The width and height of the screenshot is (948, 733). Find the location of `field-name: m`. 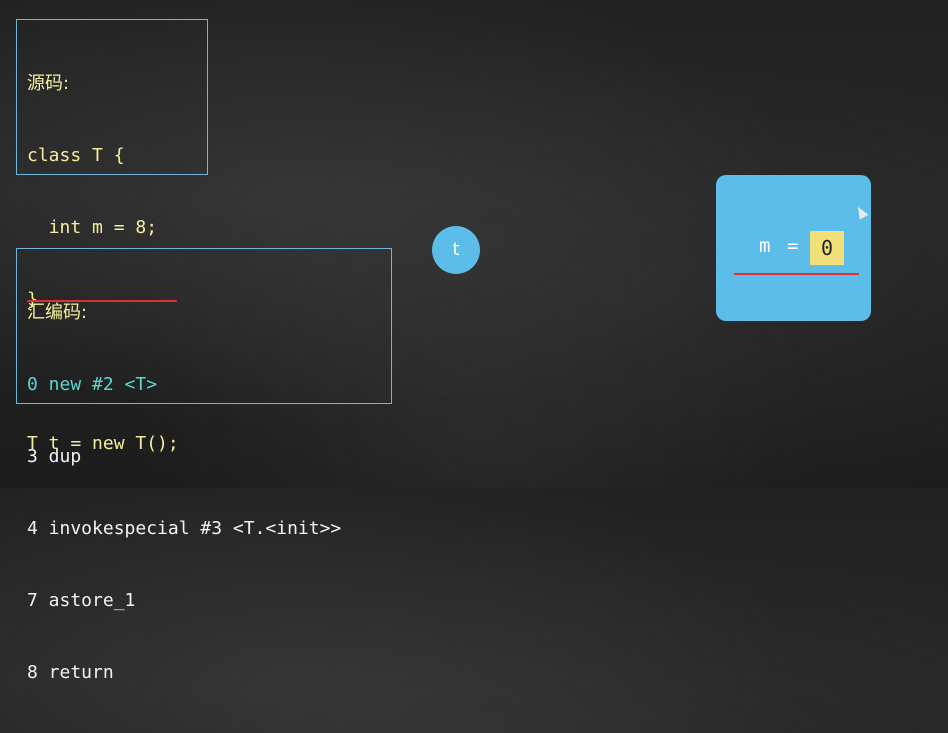

field-name: m is located at coordinates (765, 246).